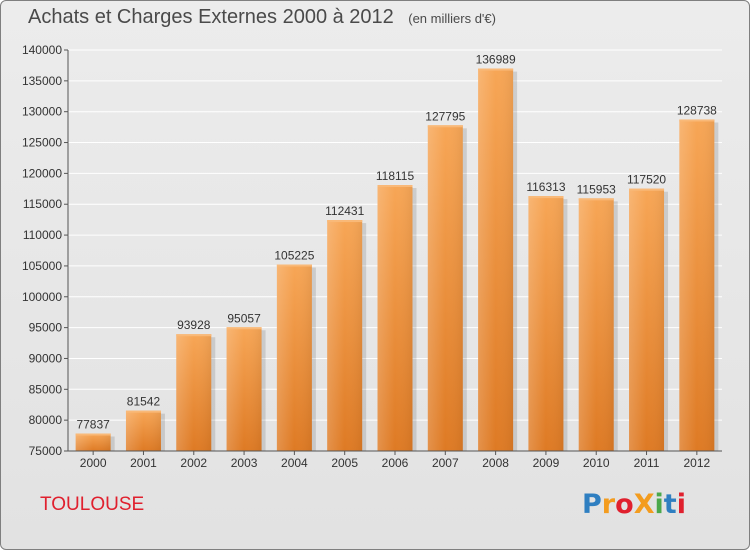  What do you see at coordinates (546, 463) in the screenshot?
I see `x-tick-label: 2009` at bounding box center [546, 463].